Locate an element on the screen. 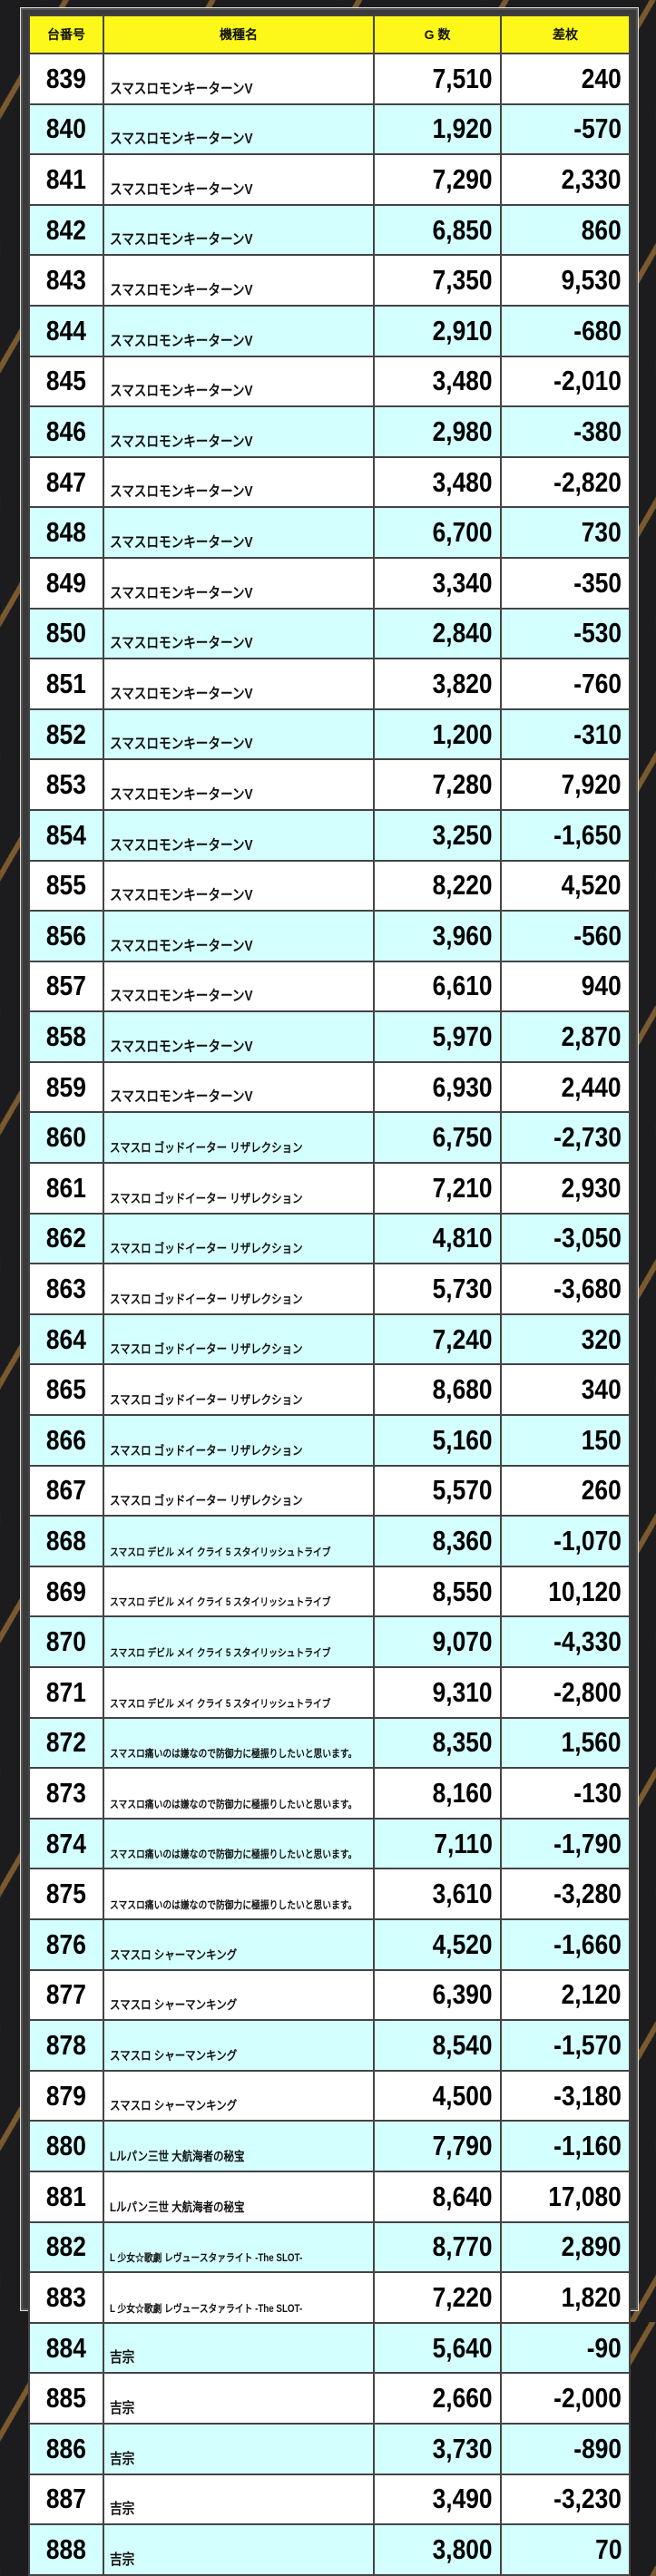 The height and width of the screenshot is (2576, 656). games-cell: 7,110 is located at coordinates (437, 1843).